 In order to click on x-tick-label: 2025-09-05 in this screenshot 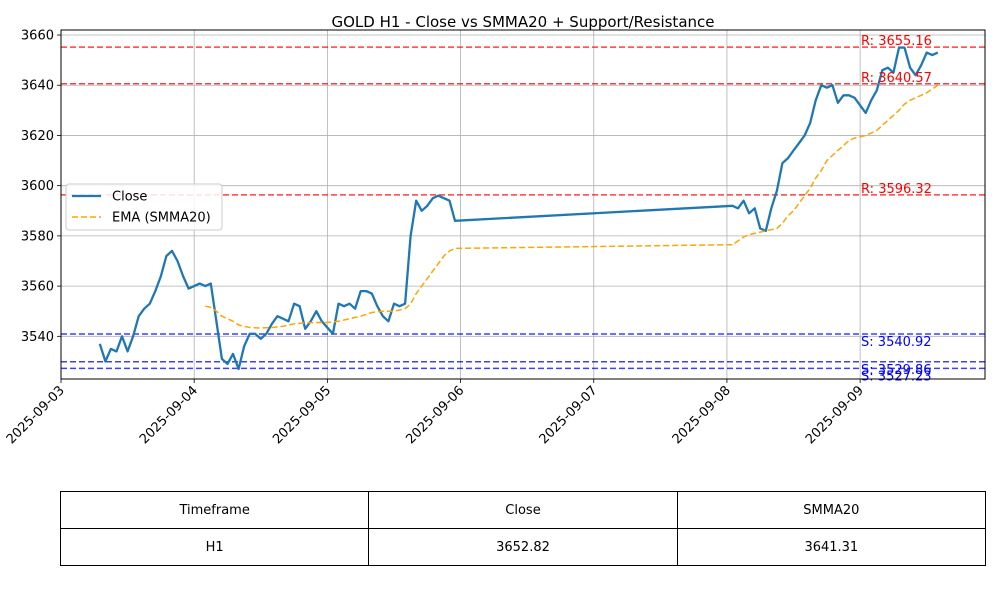, I will do `click(302, 415)`.